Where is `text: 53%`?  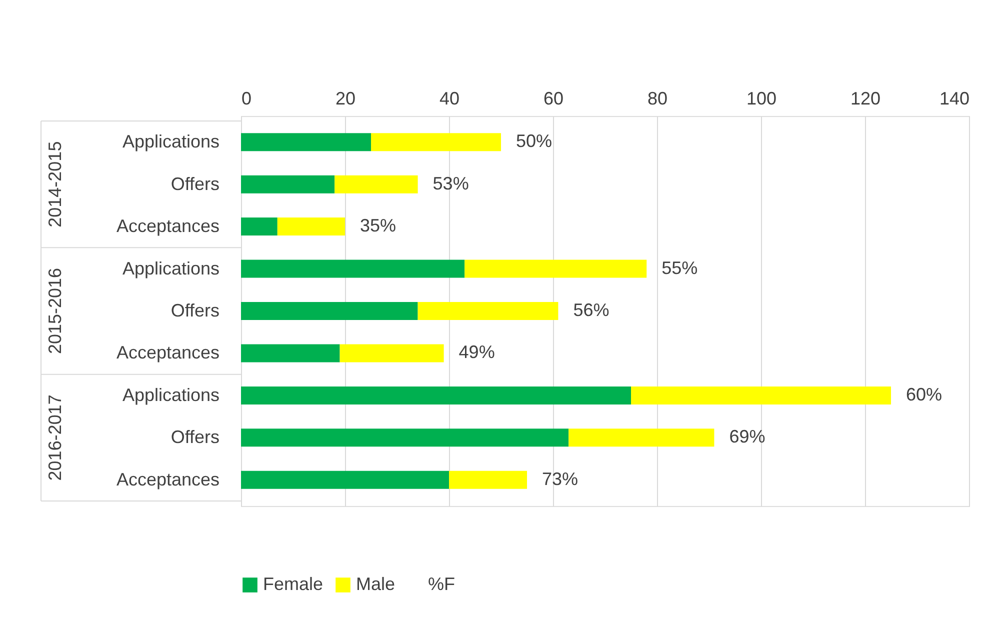
text: 53% is located at coordinates (450, 183).